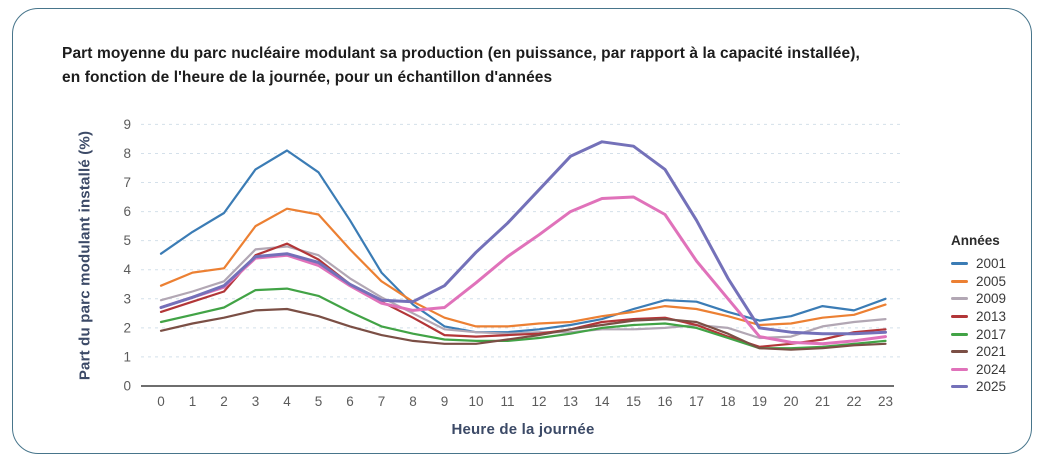  I want to click on x-tick-label: 14, so click(602, 401).